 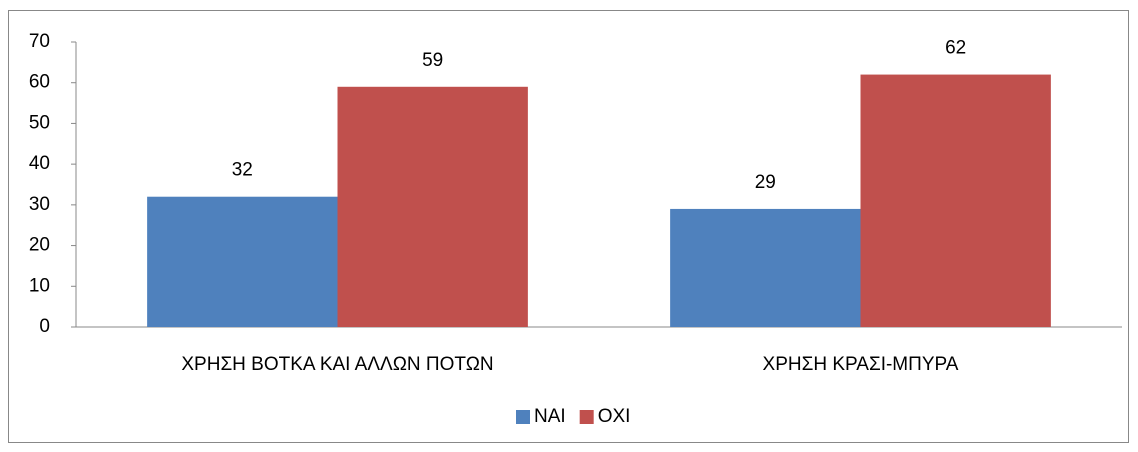 What do you see at coordinates (337, 364) in the screenshot?
I see `x-tick-label: ΧΡΗΣΗ ΒΟΤΚΑ ΚΑΙ ΑΛΛΩΝ ΠΟΤΩΝ` at bounding box center [337, 364].